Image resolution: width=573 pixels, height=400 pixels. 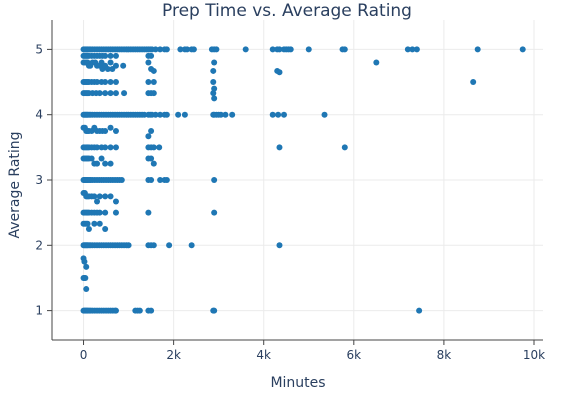 I want to click on y-tick-label: 4, so click(x=39, y=115).